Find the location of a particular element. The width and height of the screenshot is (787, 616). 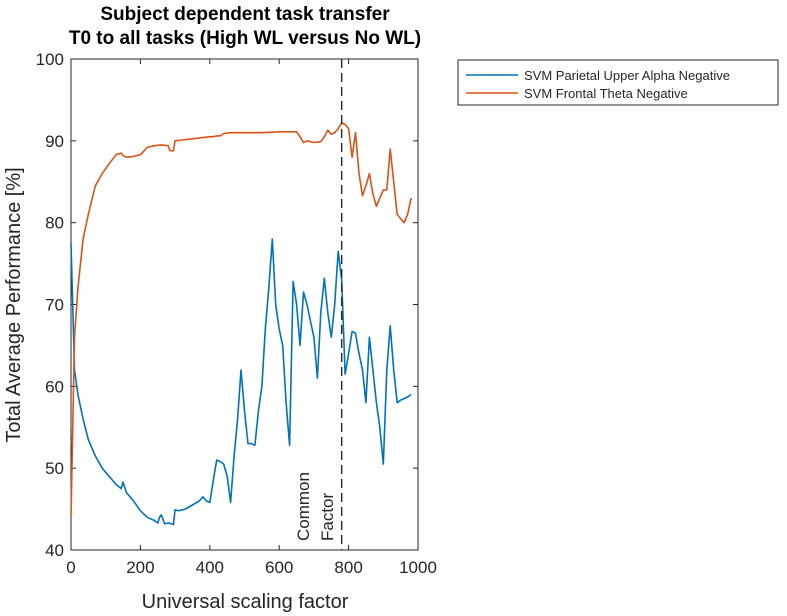

y-tick-label: 80 is located at coordinates (54, 223).